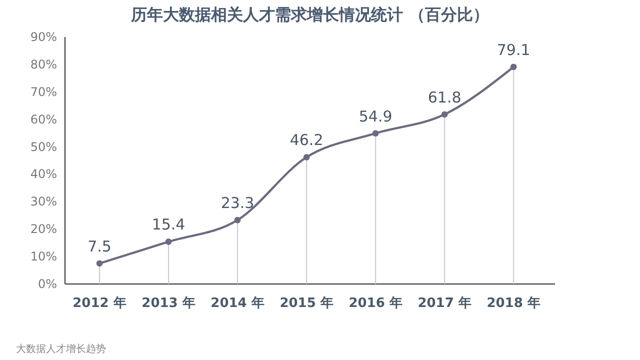  I want to click on y-tick-label: 50%, so click(43, 147).